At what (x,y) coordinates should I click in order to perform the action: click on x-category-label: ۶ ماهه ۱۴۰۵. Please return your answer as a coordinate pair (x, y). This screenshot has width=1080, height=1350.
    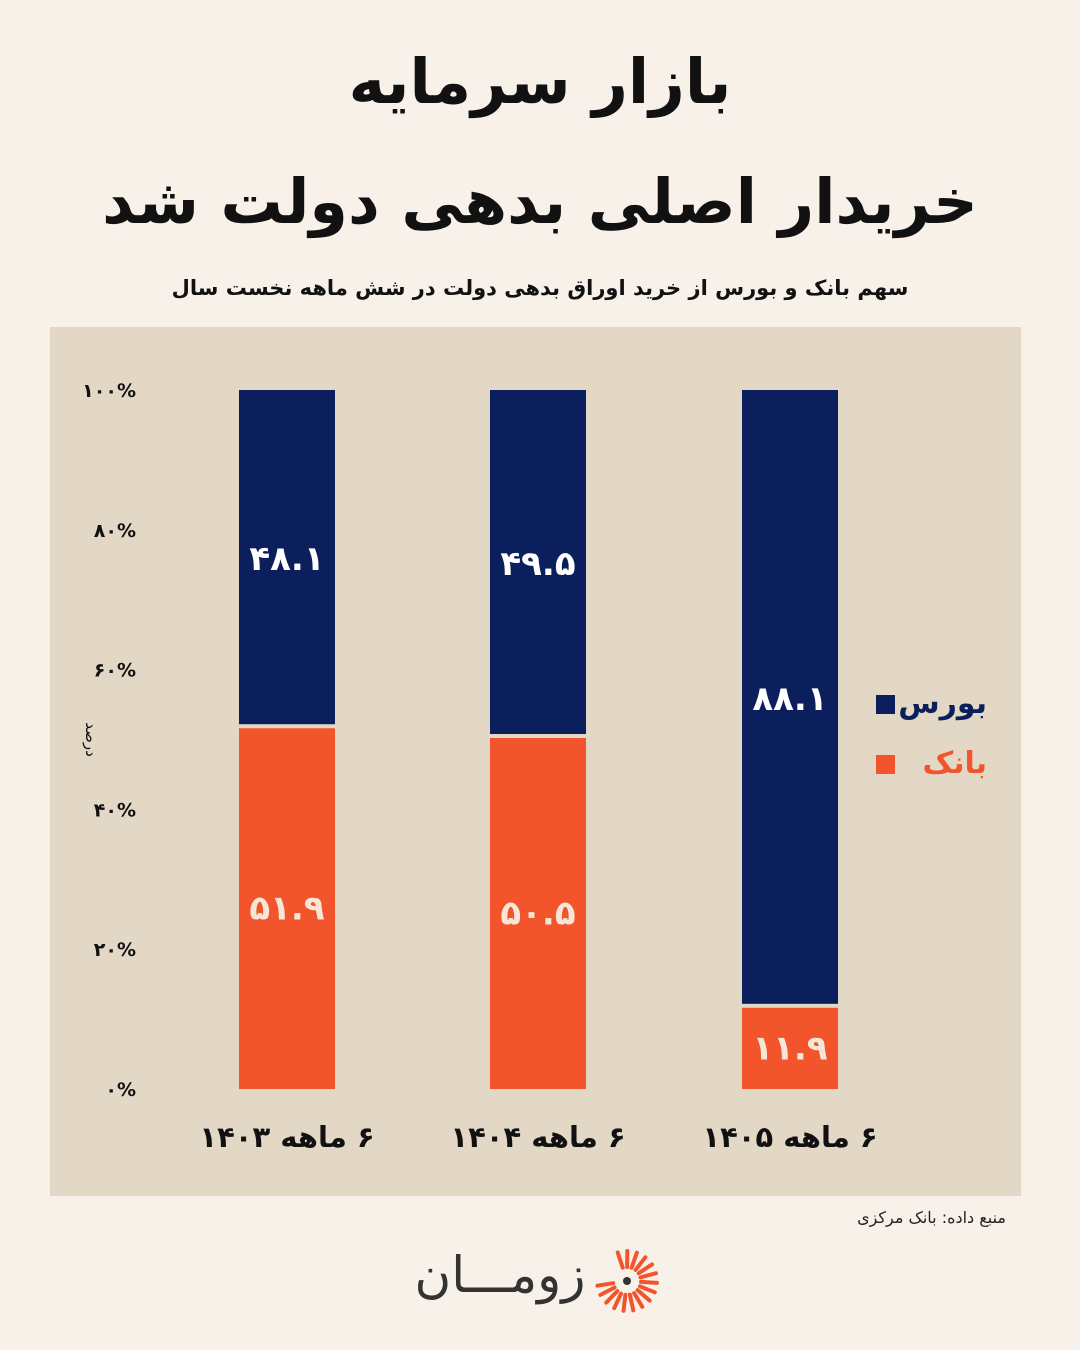
    Looking at the image, I should click on (789, 1137).